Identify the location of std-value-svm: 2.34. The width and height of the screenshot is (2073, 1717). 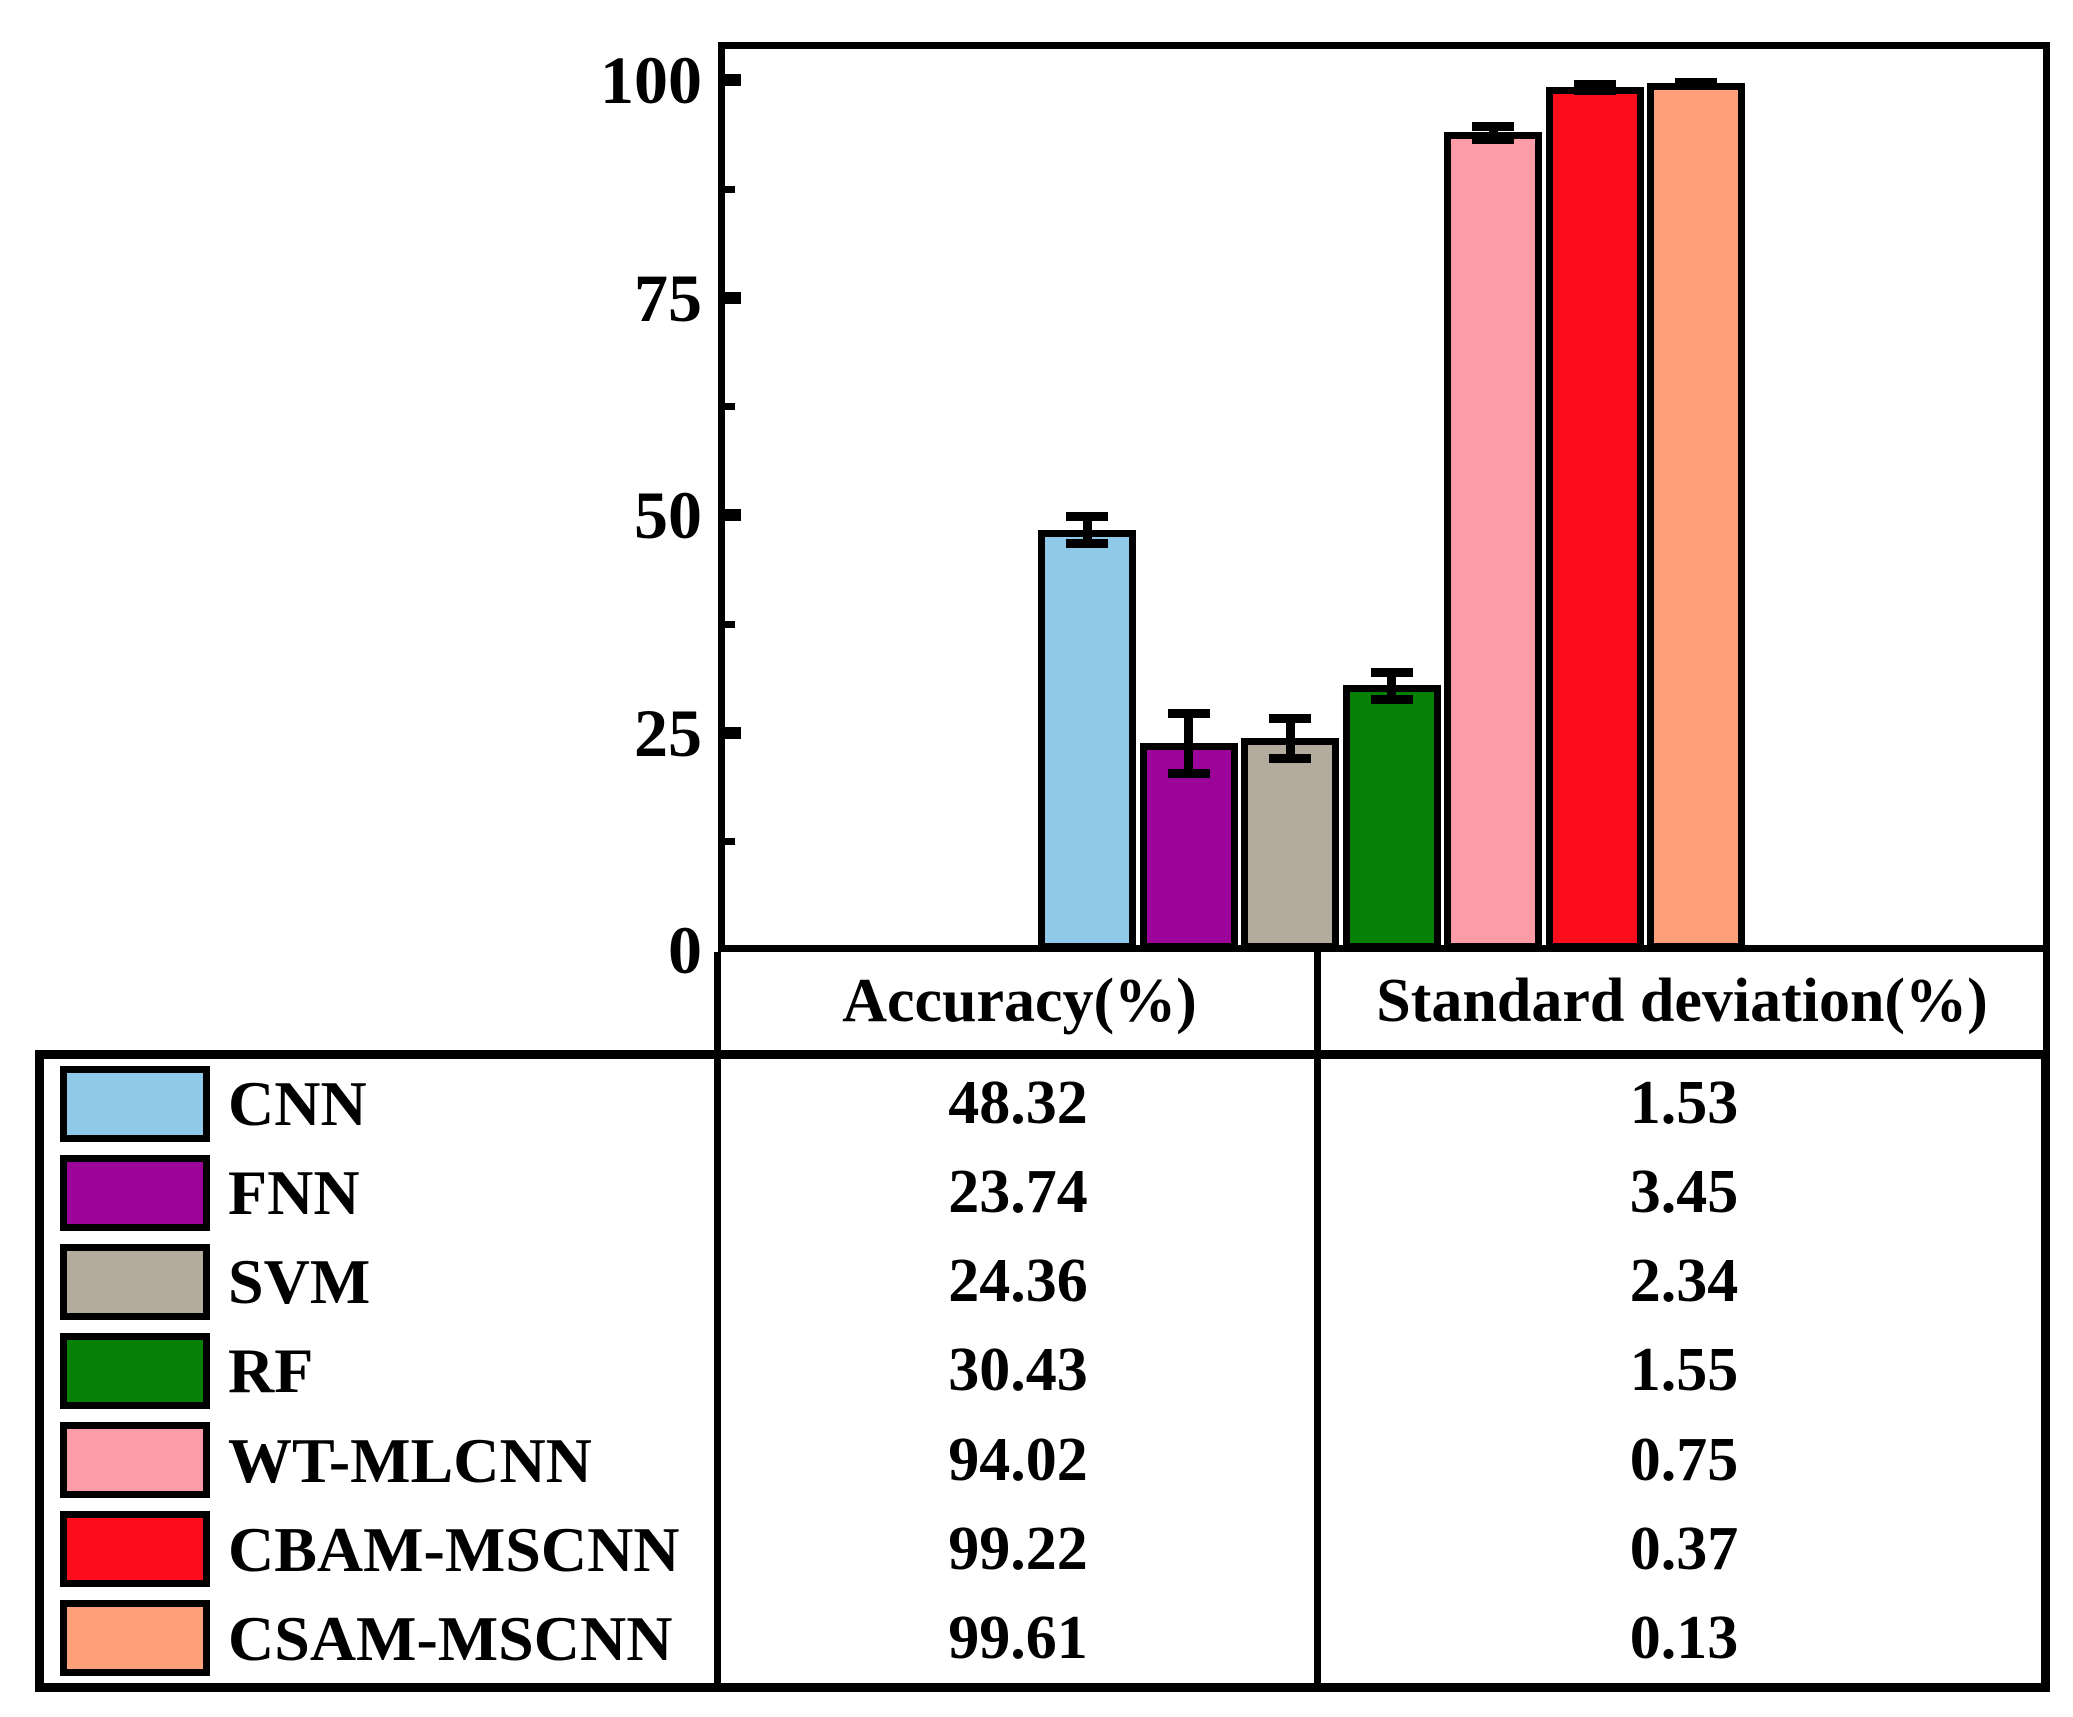
(1684, 1281).